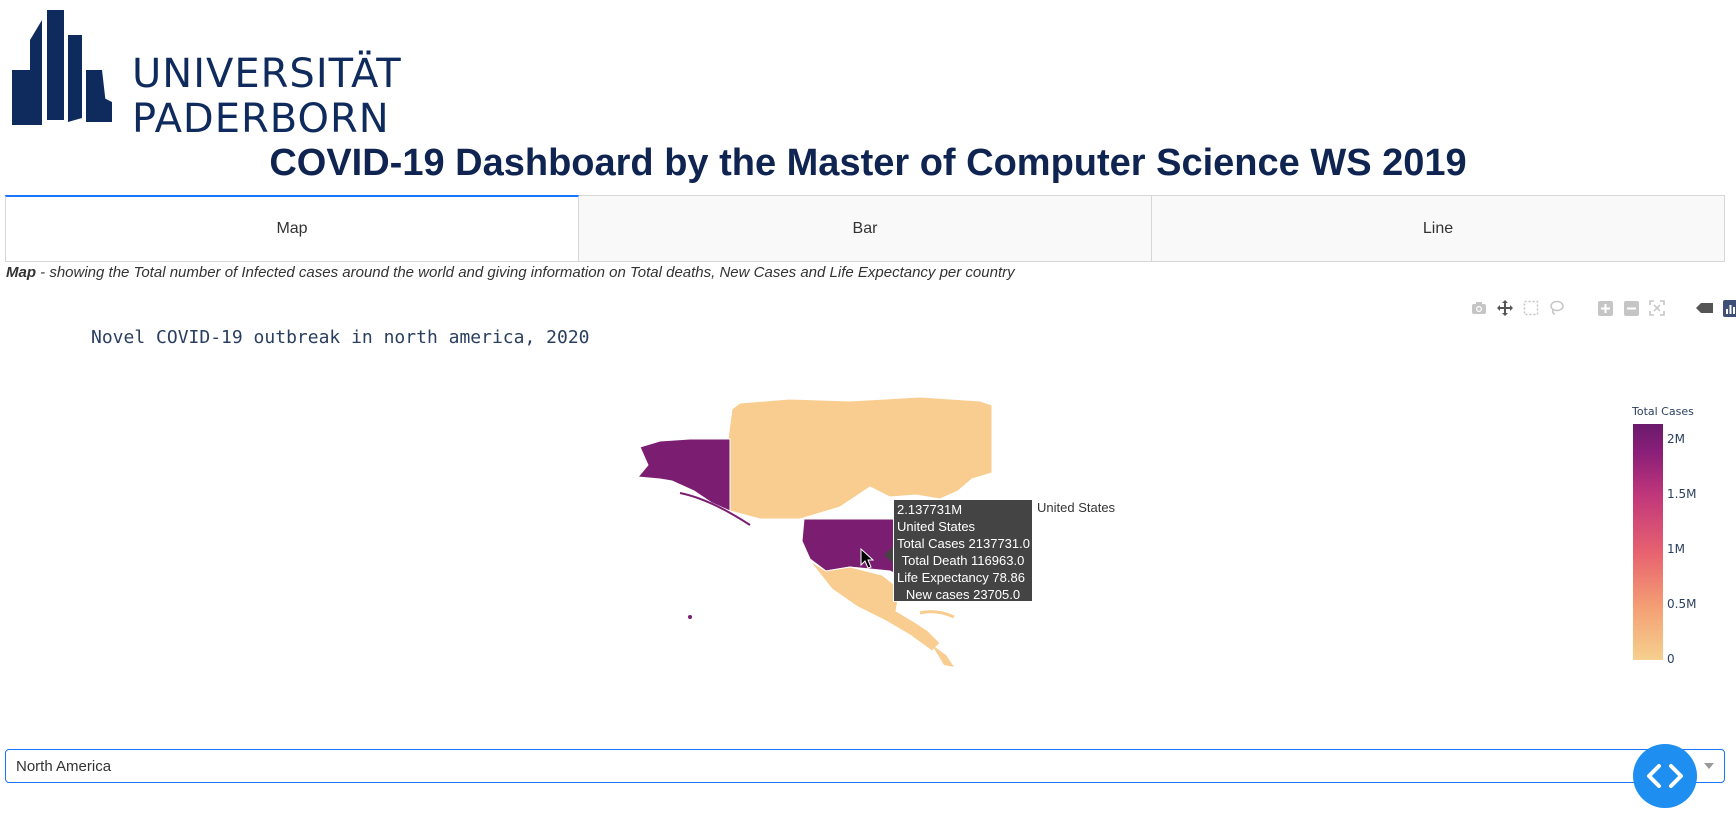 This screenshot has height=830, width=1736. What do you see at coordinates (860, 458) in the screenshot?
I see `region-canada` at bounding box center [860, 458].